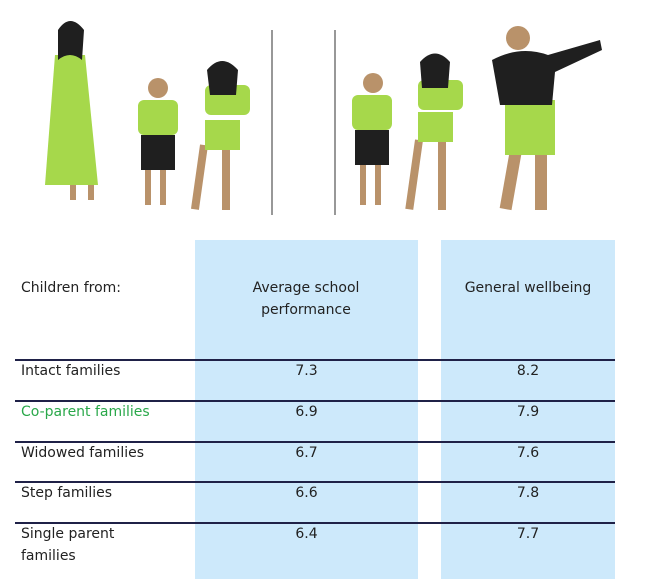 This screenshot has width=658, height=579. What do you see at coordinates (82, 452) in the screenshot?
I see `row-label: Widowed families` at bounding box center [82, 452].